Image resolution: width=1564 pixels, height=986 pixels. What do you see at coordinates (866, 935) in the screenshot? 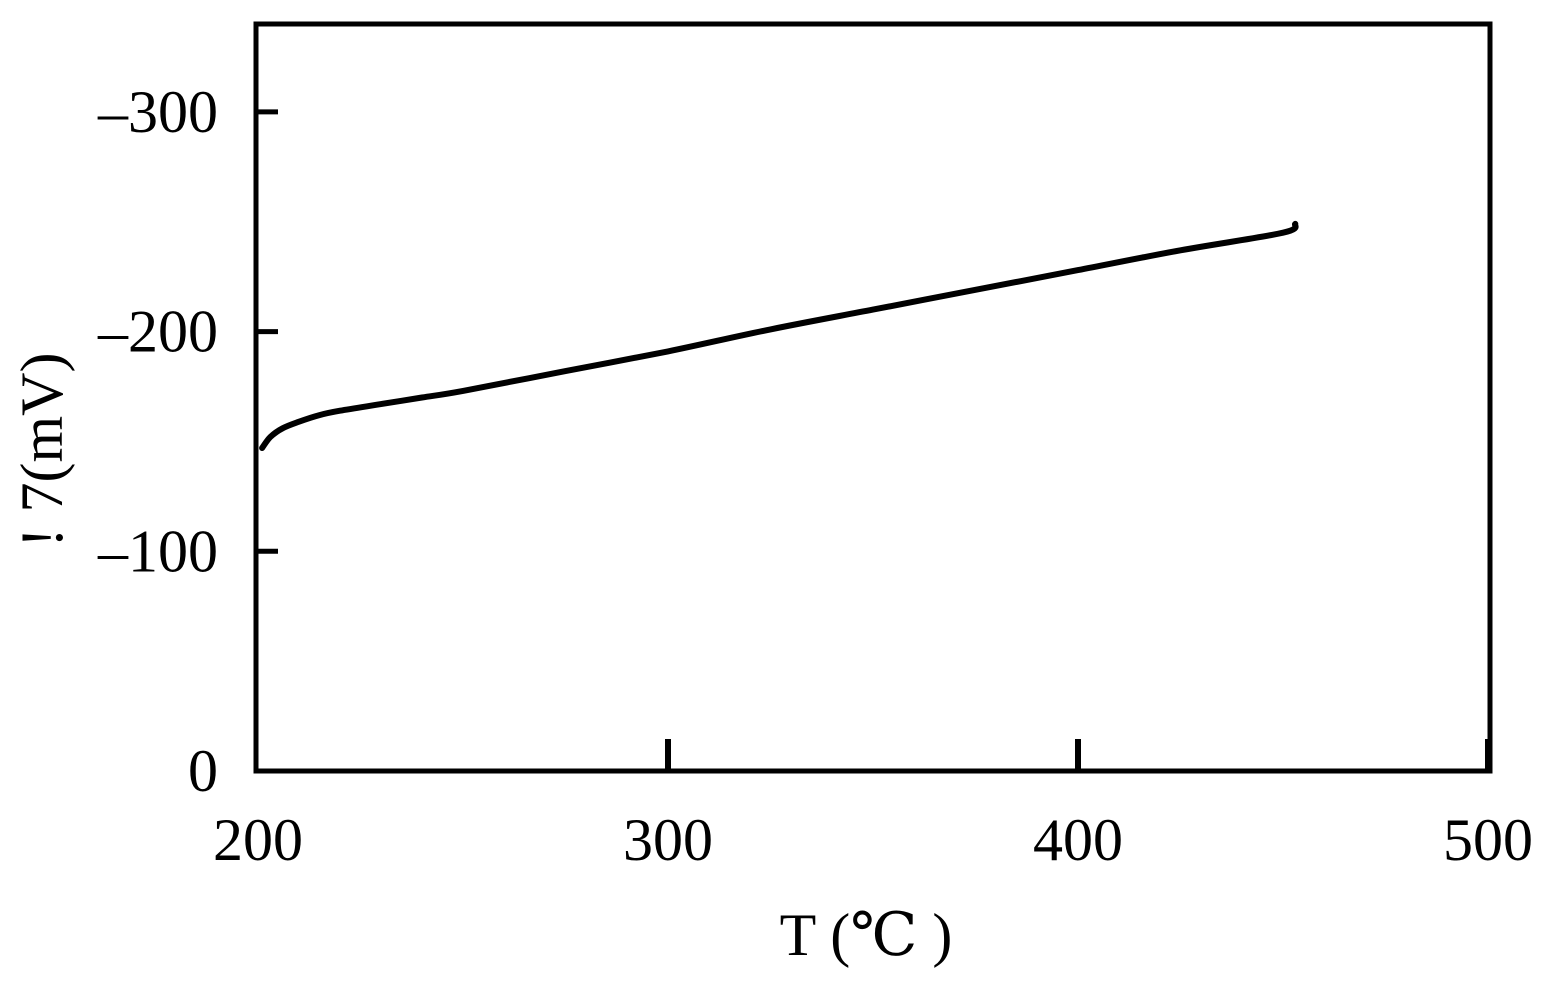
I see `x-axis-title: T (℃ )` at bounding box center [866, 935].